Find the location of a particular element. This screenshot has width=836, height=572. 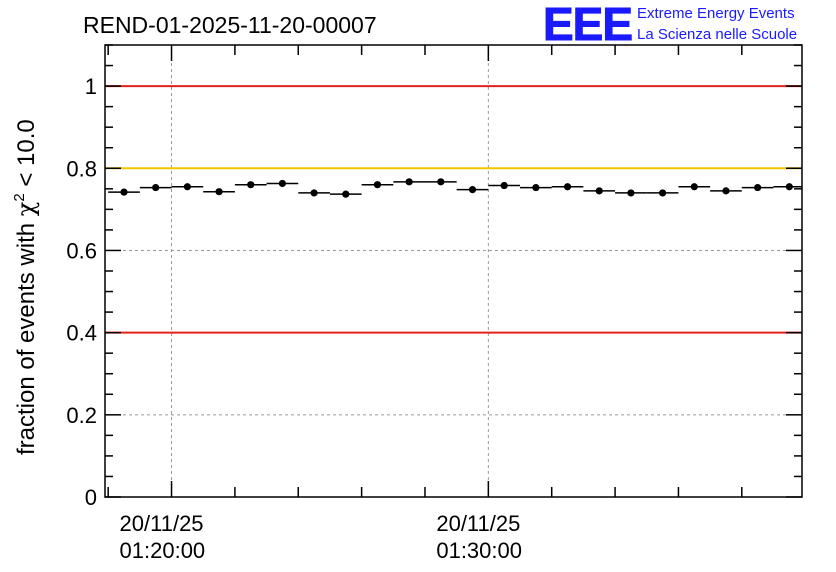

logo-line1: Extreme Energy Events is located at coordinates (716, 13).